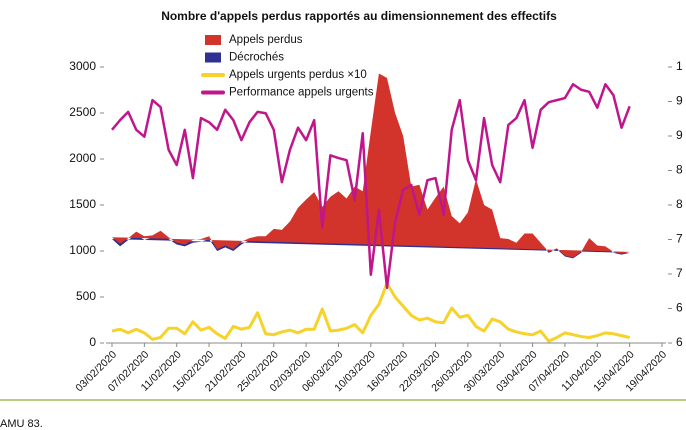  Describe the element at coordinates (82, 250) in the screenshot. I see `y-tick-label: 1000` at that location.